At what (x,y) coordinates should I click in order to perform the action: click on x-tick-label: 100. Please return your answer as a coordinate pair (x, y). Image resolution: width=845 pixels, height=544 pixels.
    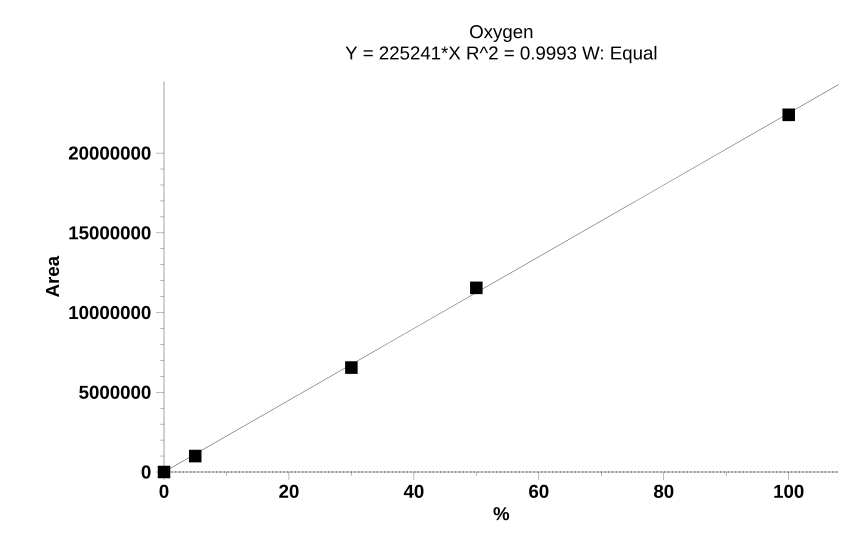
    Looking at the image, I should click on (789, 491).